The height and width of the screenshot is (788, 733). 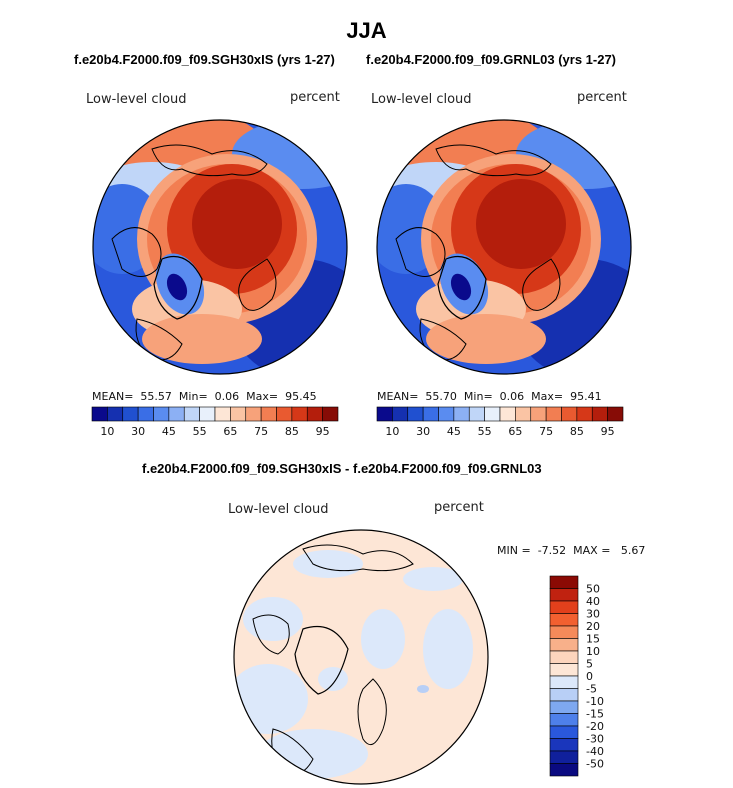 I want to click on difference-colorbar-label: -30, so click(x=595, y=739).